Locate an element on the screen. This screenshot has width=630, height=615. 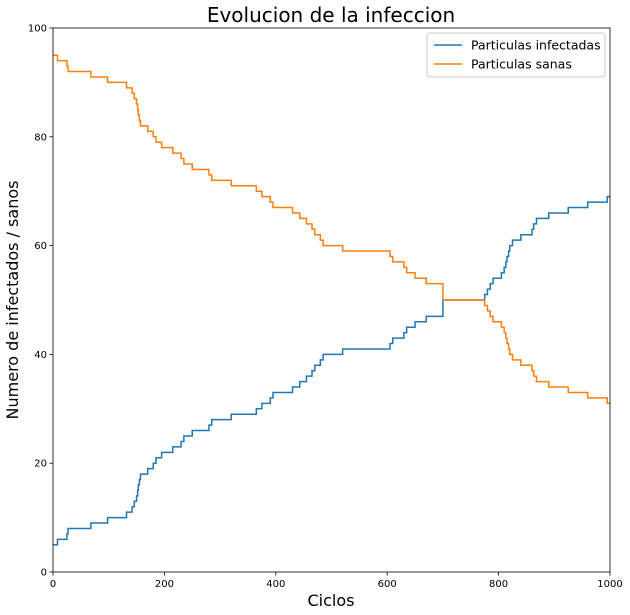
y-tick-label: 80 is located at coordinates (40, 137).